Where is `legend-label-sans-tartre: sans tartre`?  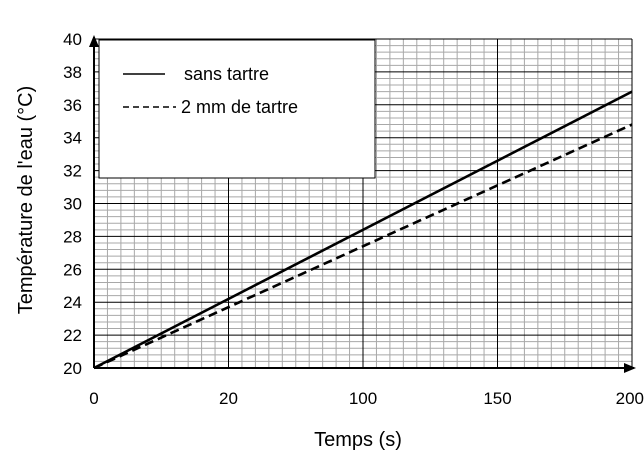 legend-label-sans-tartre: sans tartre is located at coordinates (226, 74).